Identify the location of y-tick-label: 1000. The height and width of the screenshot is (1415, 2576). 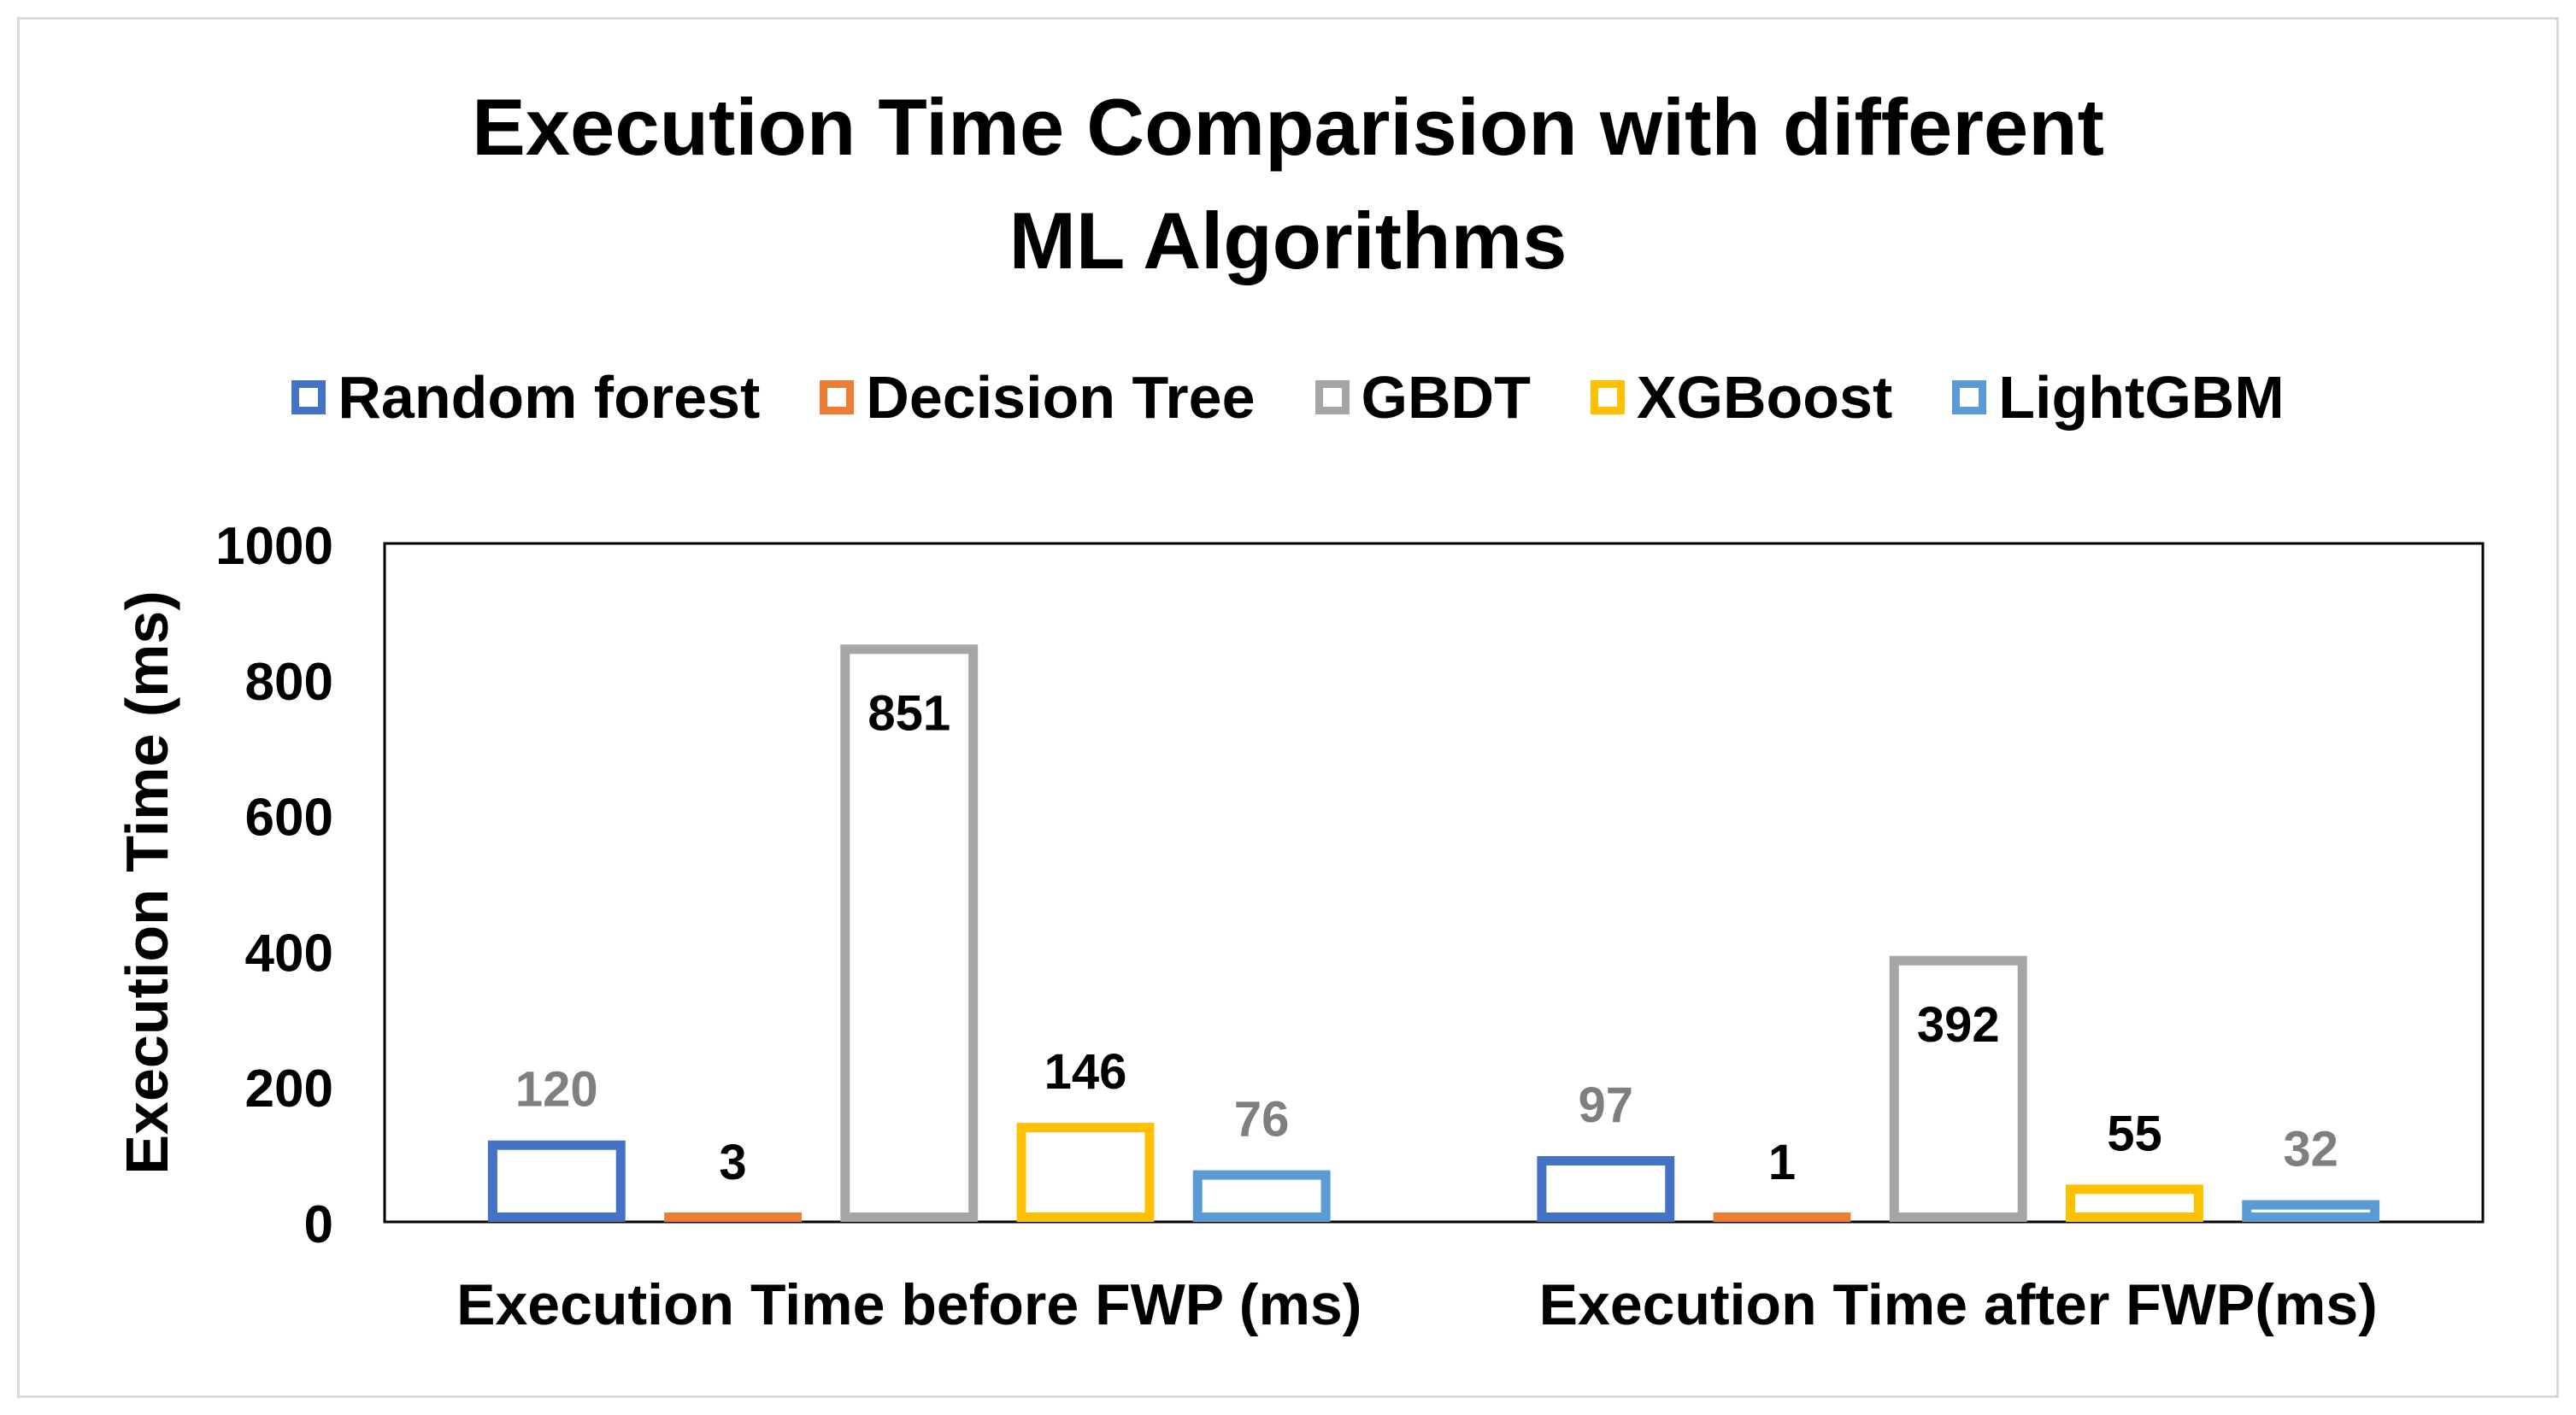
(274, 546).